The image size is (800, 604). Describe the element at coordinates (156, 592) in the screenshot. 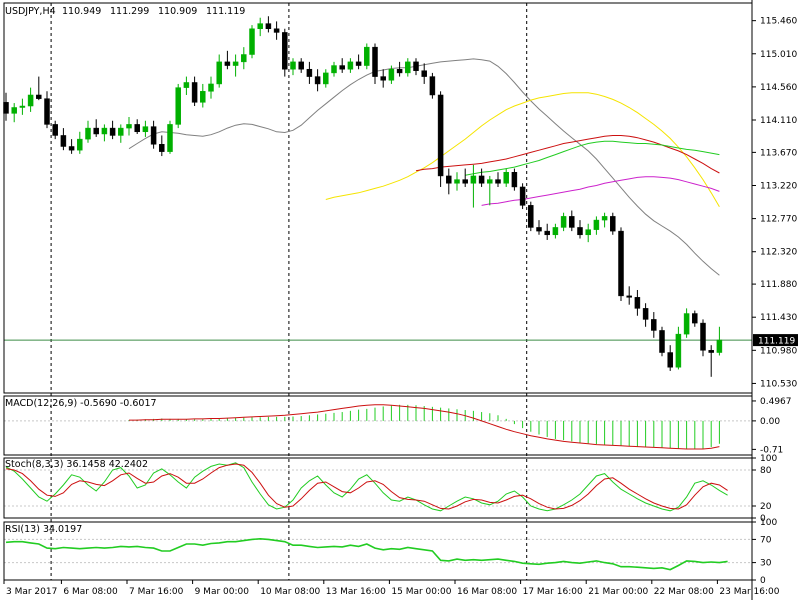

I see `time-tick-label: 7 Mar 16:00` at that location.